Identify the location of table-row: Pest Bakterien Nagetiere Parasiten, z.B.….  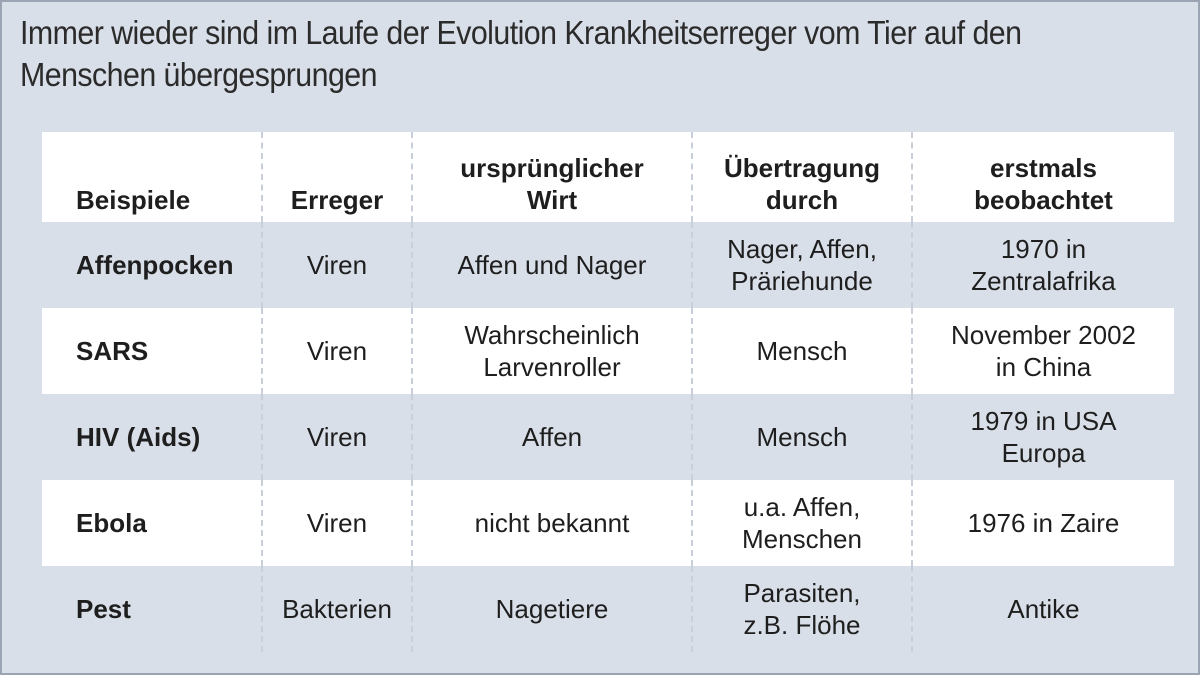
(608, 609).